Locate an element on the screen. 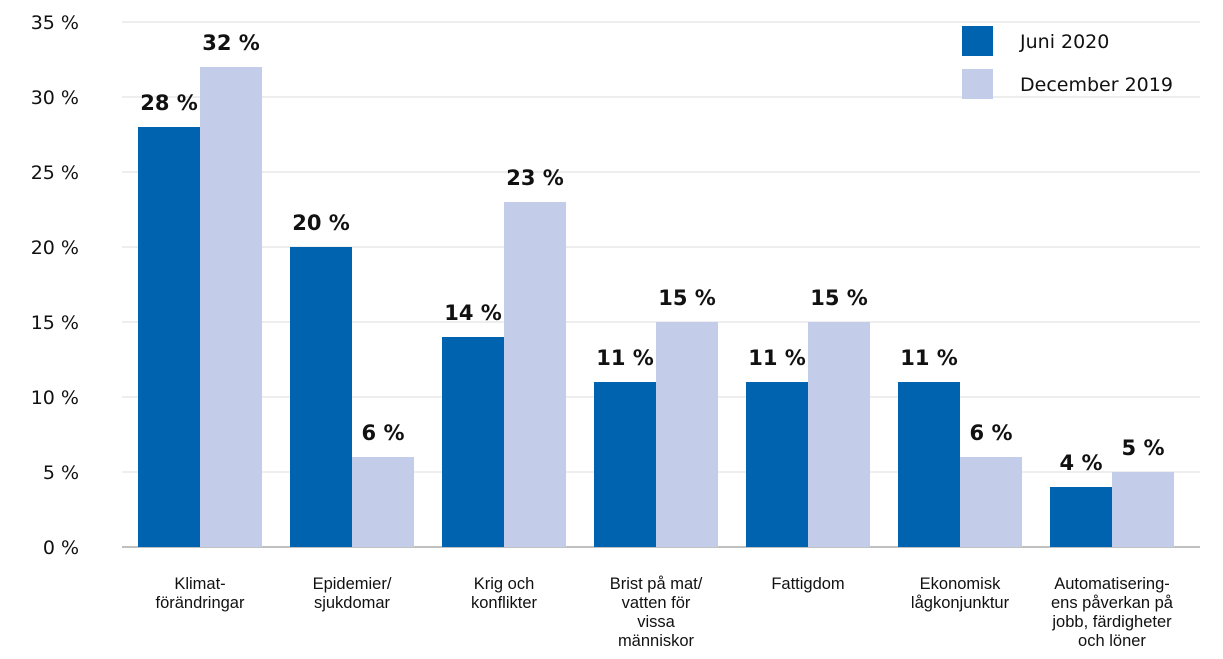  data-label: 4 % is located at coordinates (1081, 463).